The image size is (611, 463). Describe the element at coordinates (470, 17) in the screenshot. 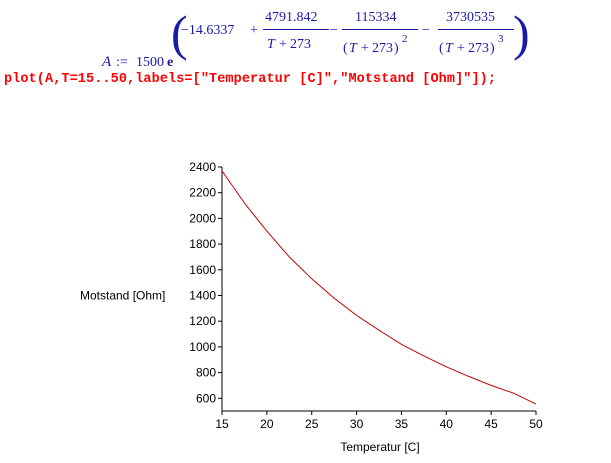

I see `term4-numerator: 3730535` at that location.